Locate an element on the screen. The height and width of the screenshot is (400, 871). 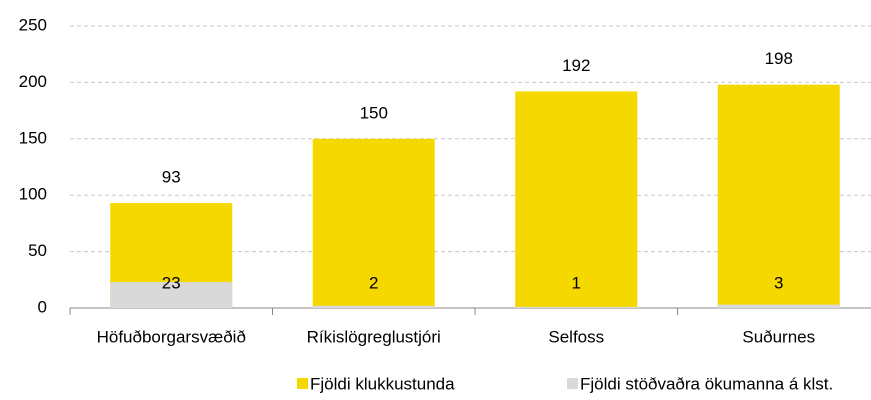
data-label: 3 is located at coordinates (778, 282).